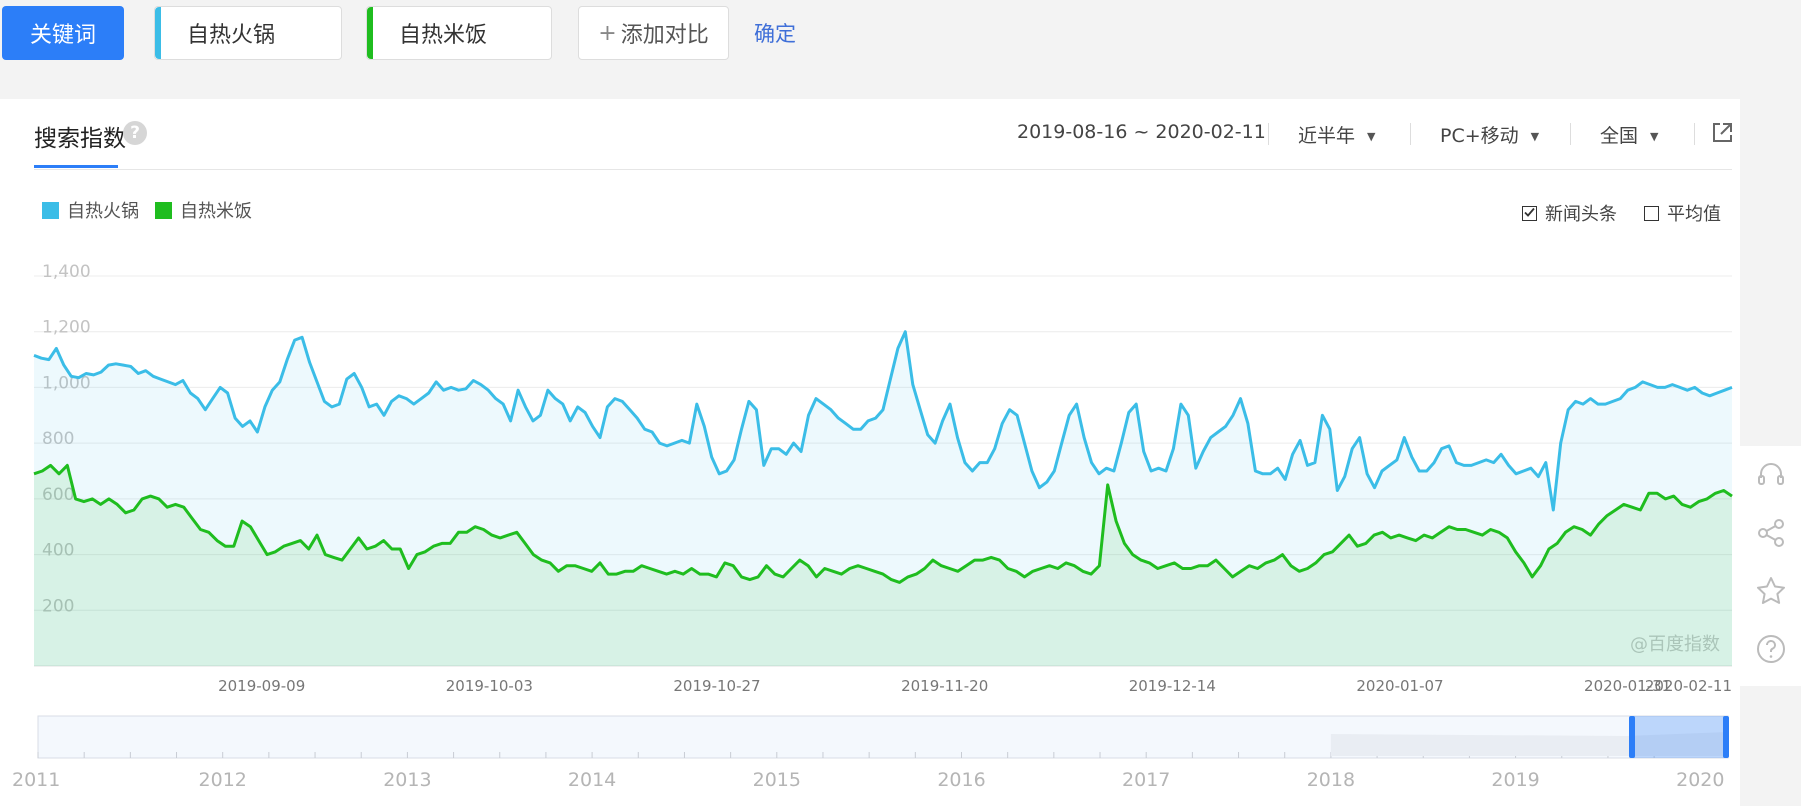 The image size is (1801, 806). Describe the element at coordinates (407, 780) in the screenshot. I see `navigator-year-label: 2013` at that location.